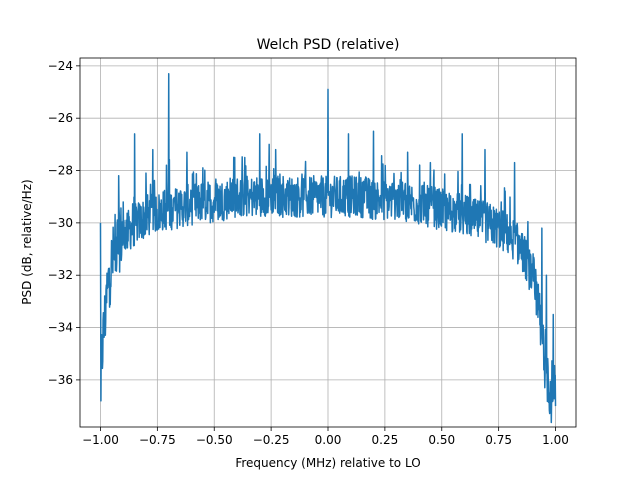  I want to click on y-tick-label: −34, so click(60, 328).